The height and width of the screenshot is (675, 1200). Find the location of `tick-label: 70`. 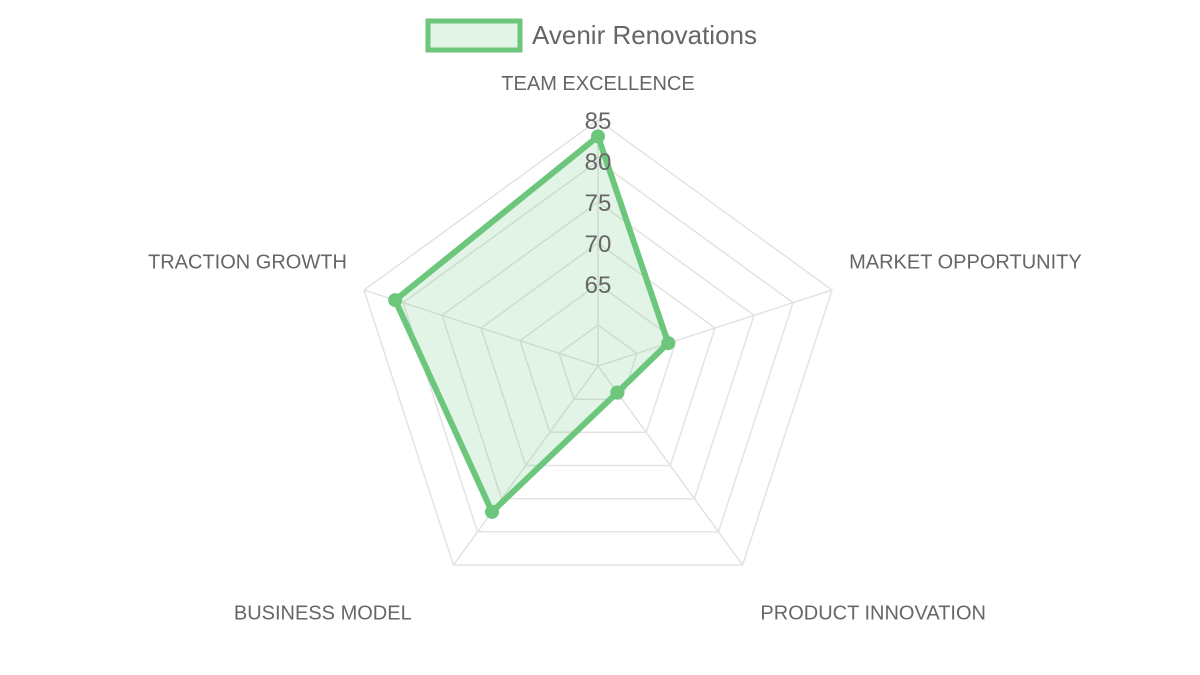

tick-label: 70 is located at coordinates (598, 244).